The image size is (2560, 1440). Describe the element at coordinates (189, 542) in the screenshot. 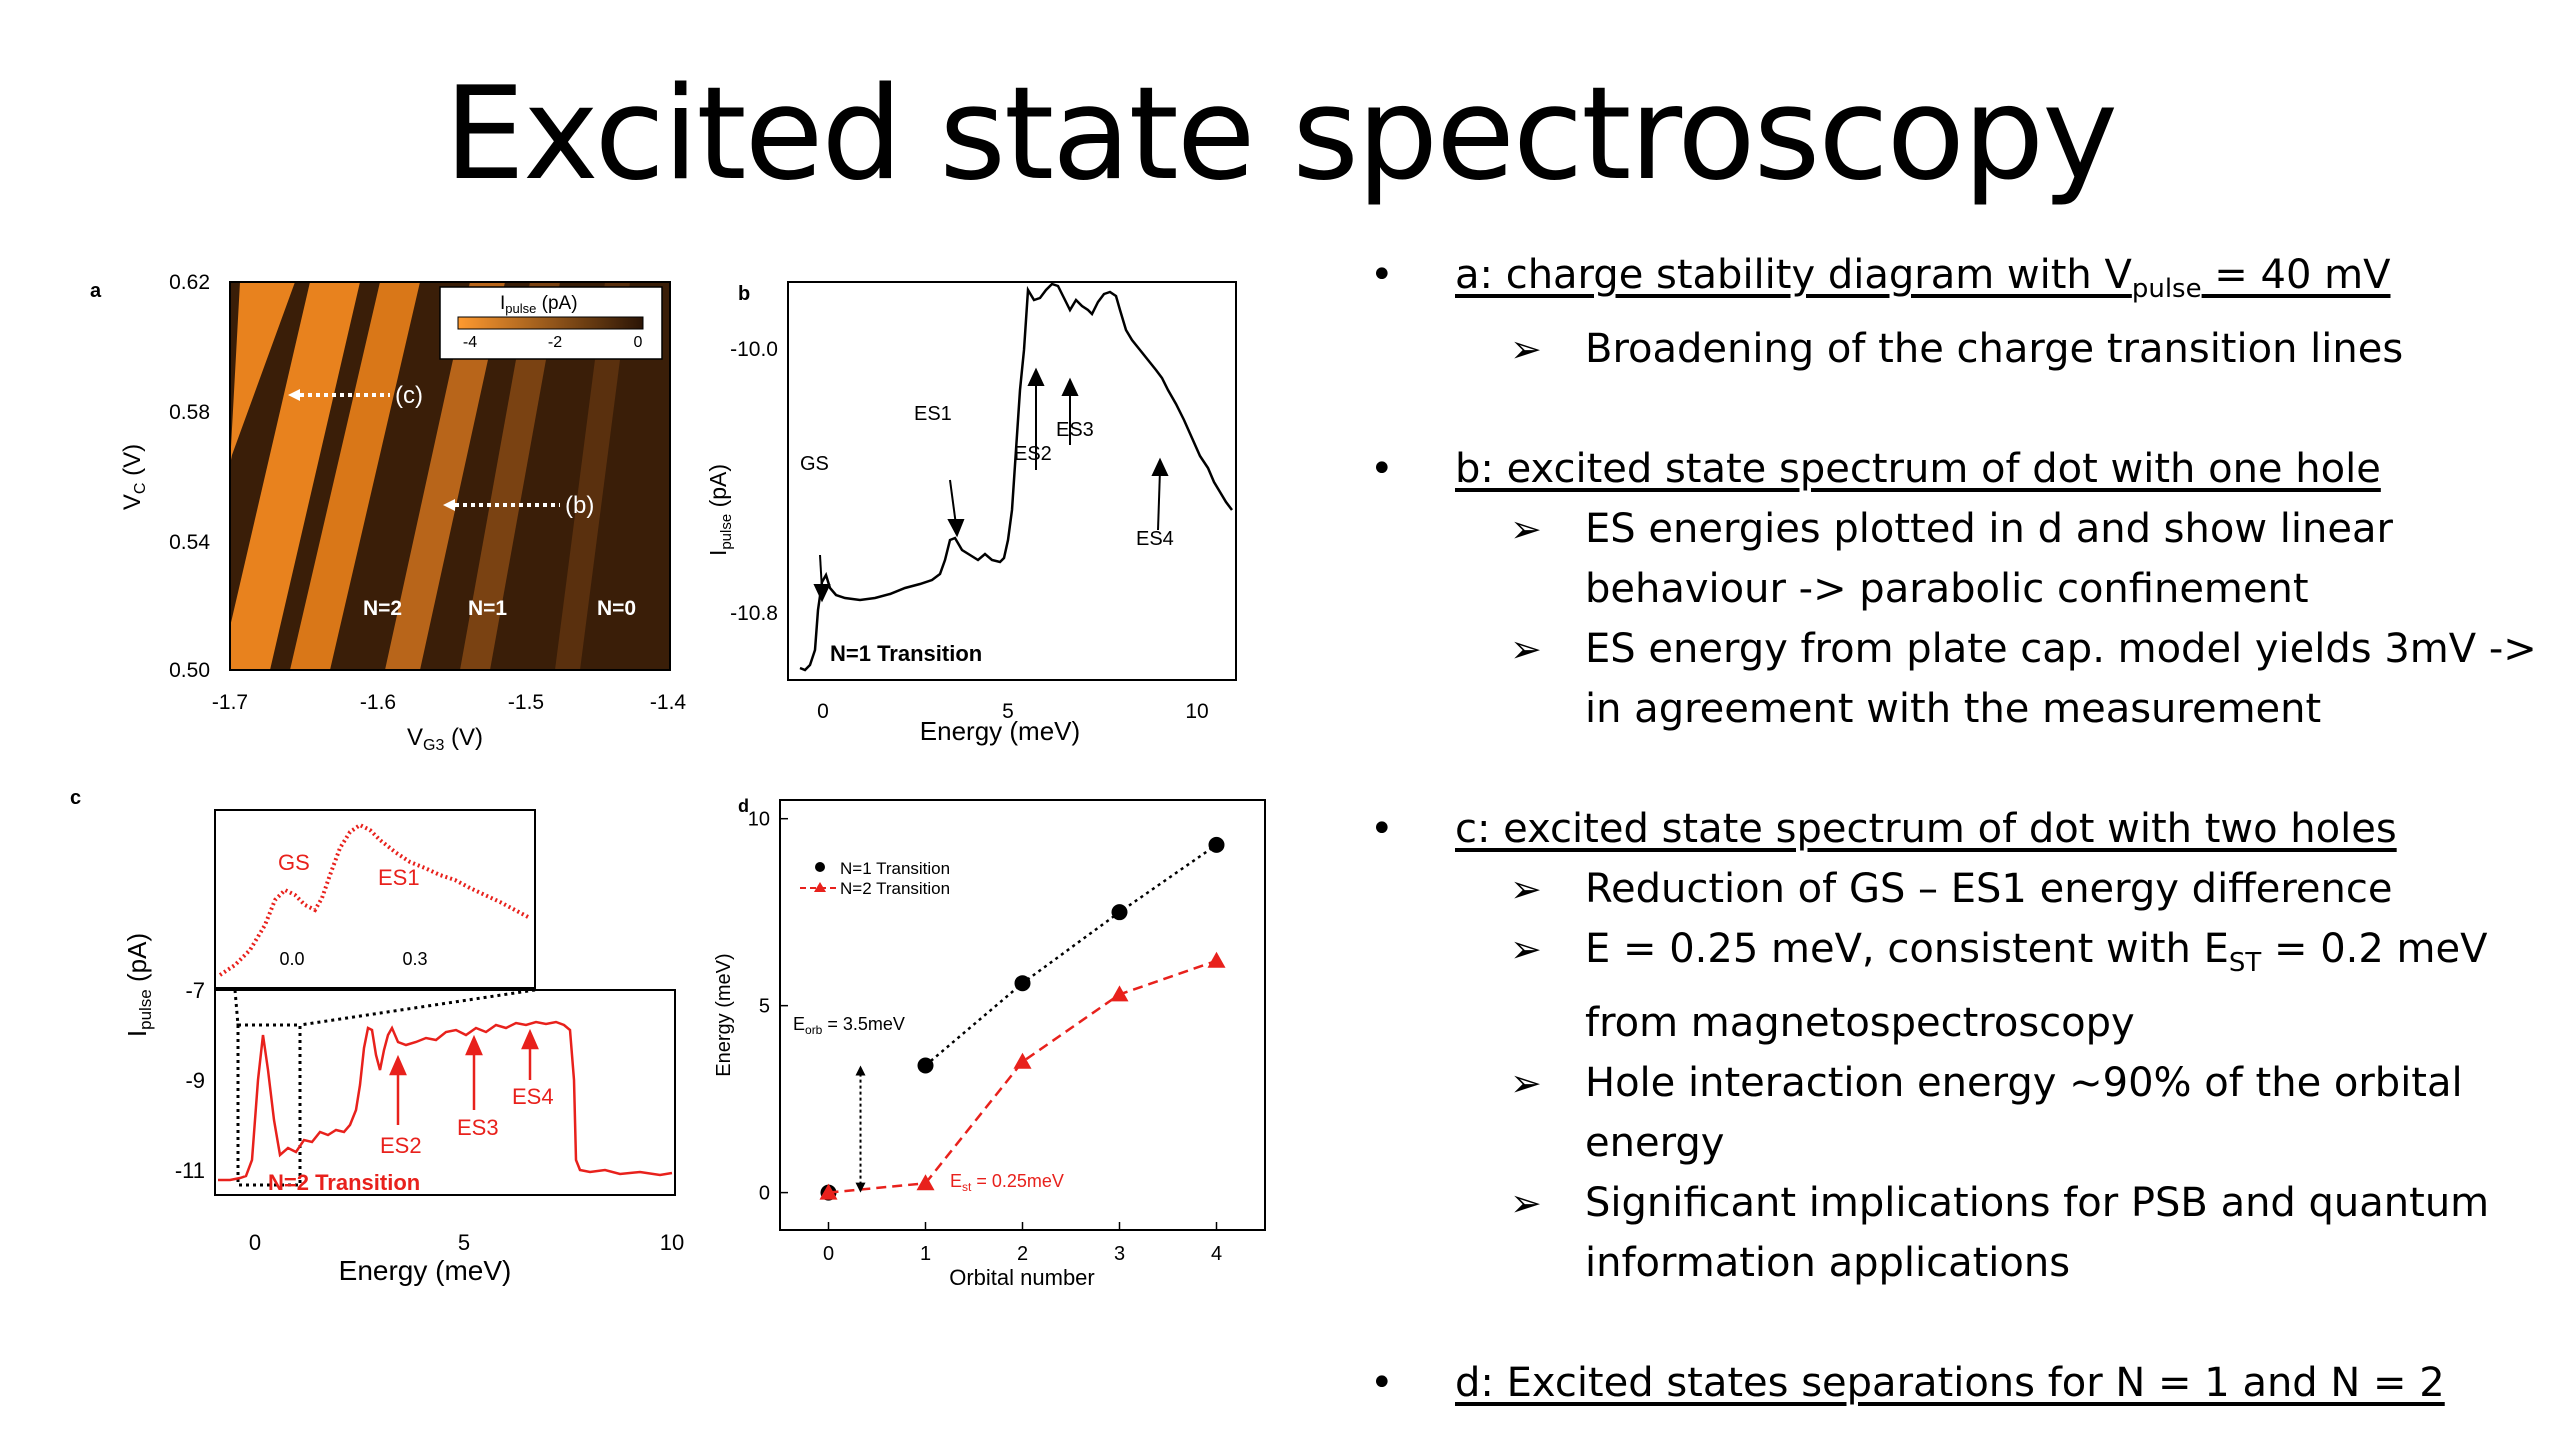

I see `y-tick: 0.54` at that location.